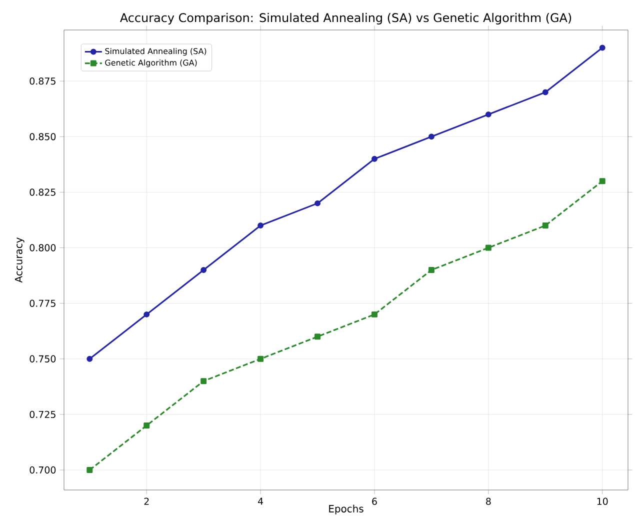 This screenshot has width=635, height=525. What do you see at coordinates (488, 501) in the screenshot?
I see `x-tick-label: 8` at bounding box center [488, 501].